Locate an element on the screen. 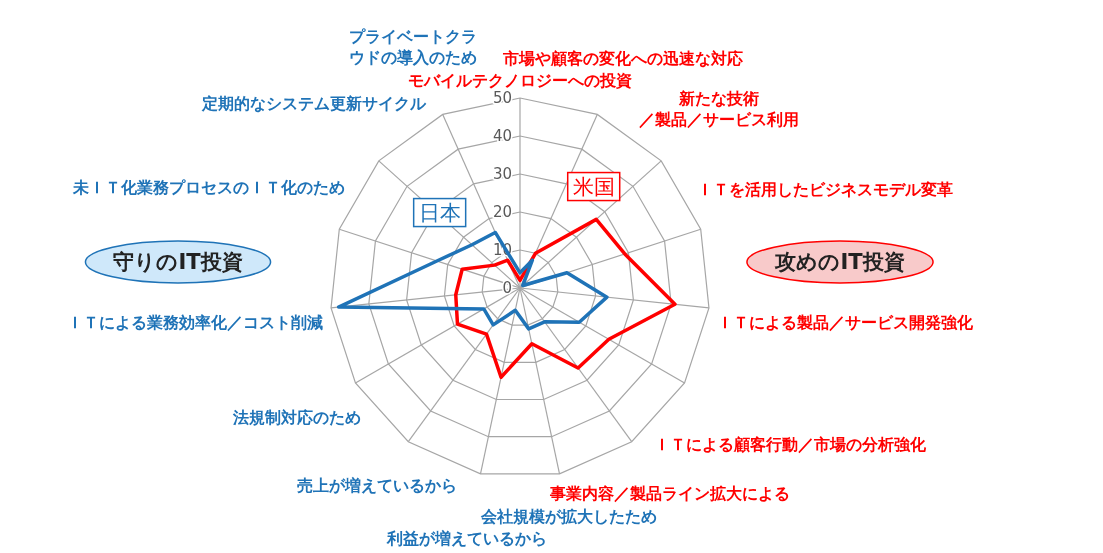  spoke-label: モバイルテクノロジーへの投資 is located at coordinates (520, 80).